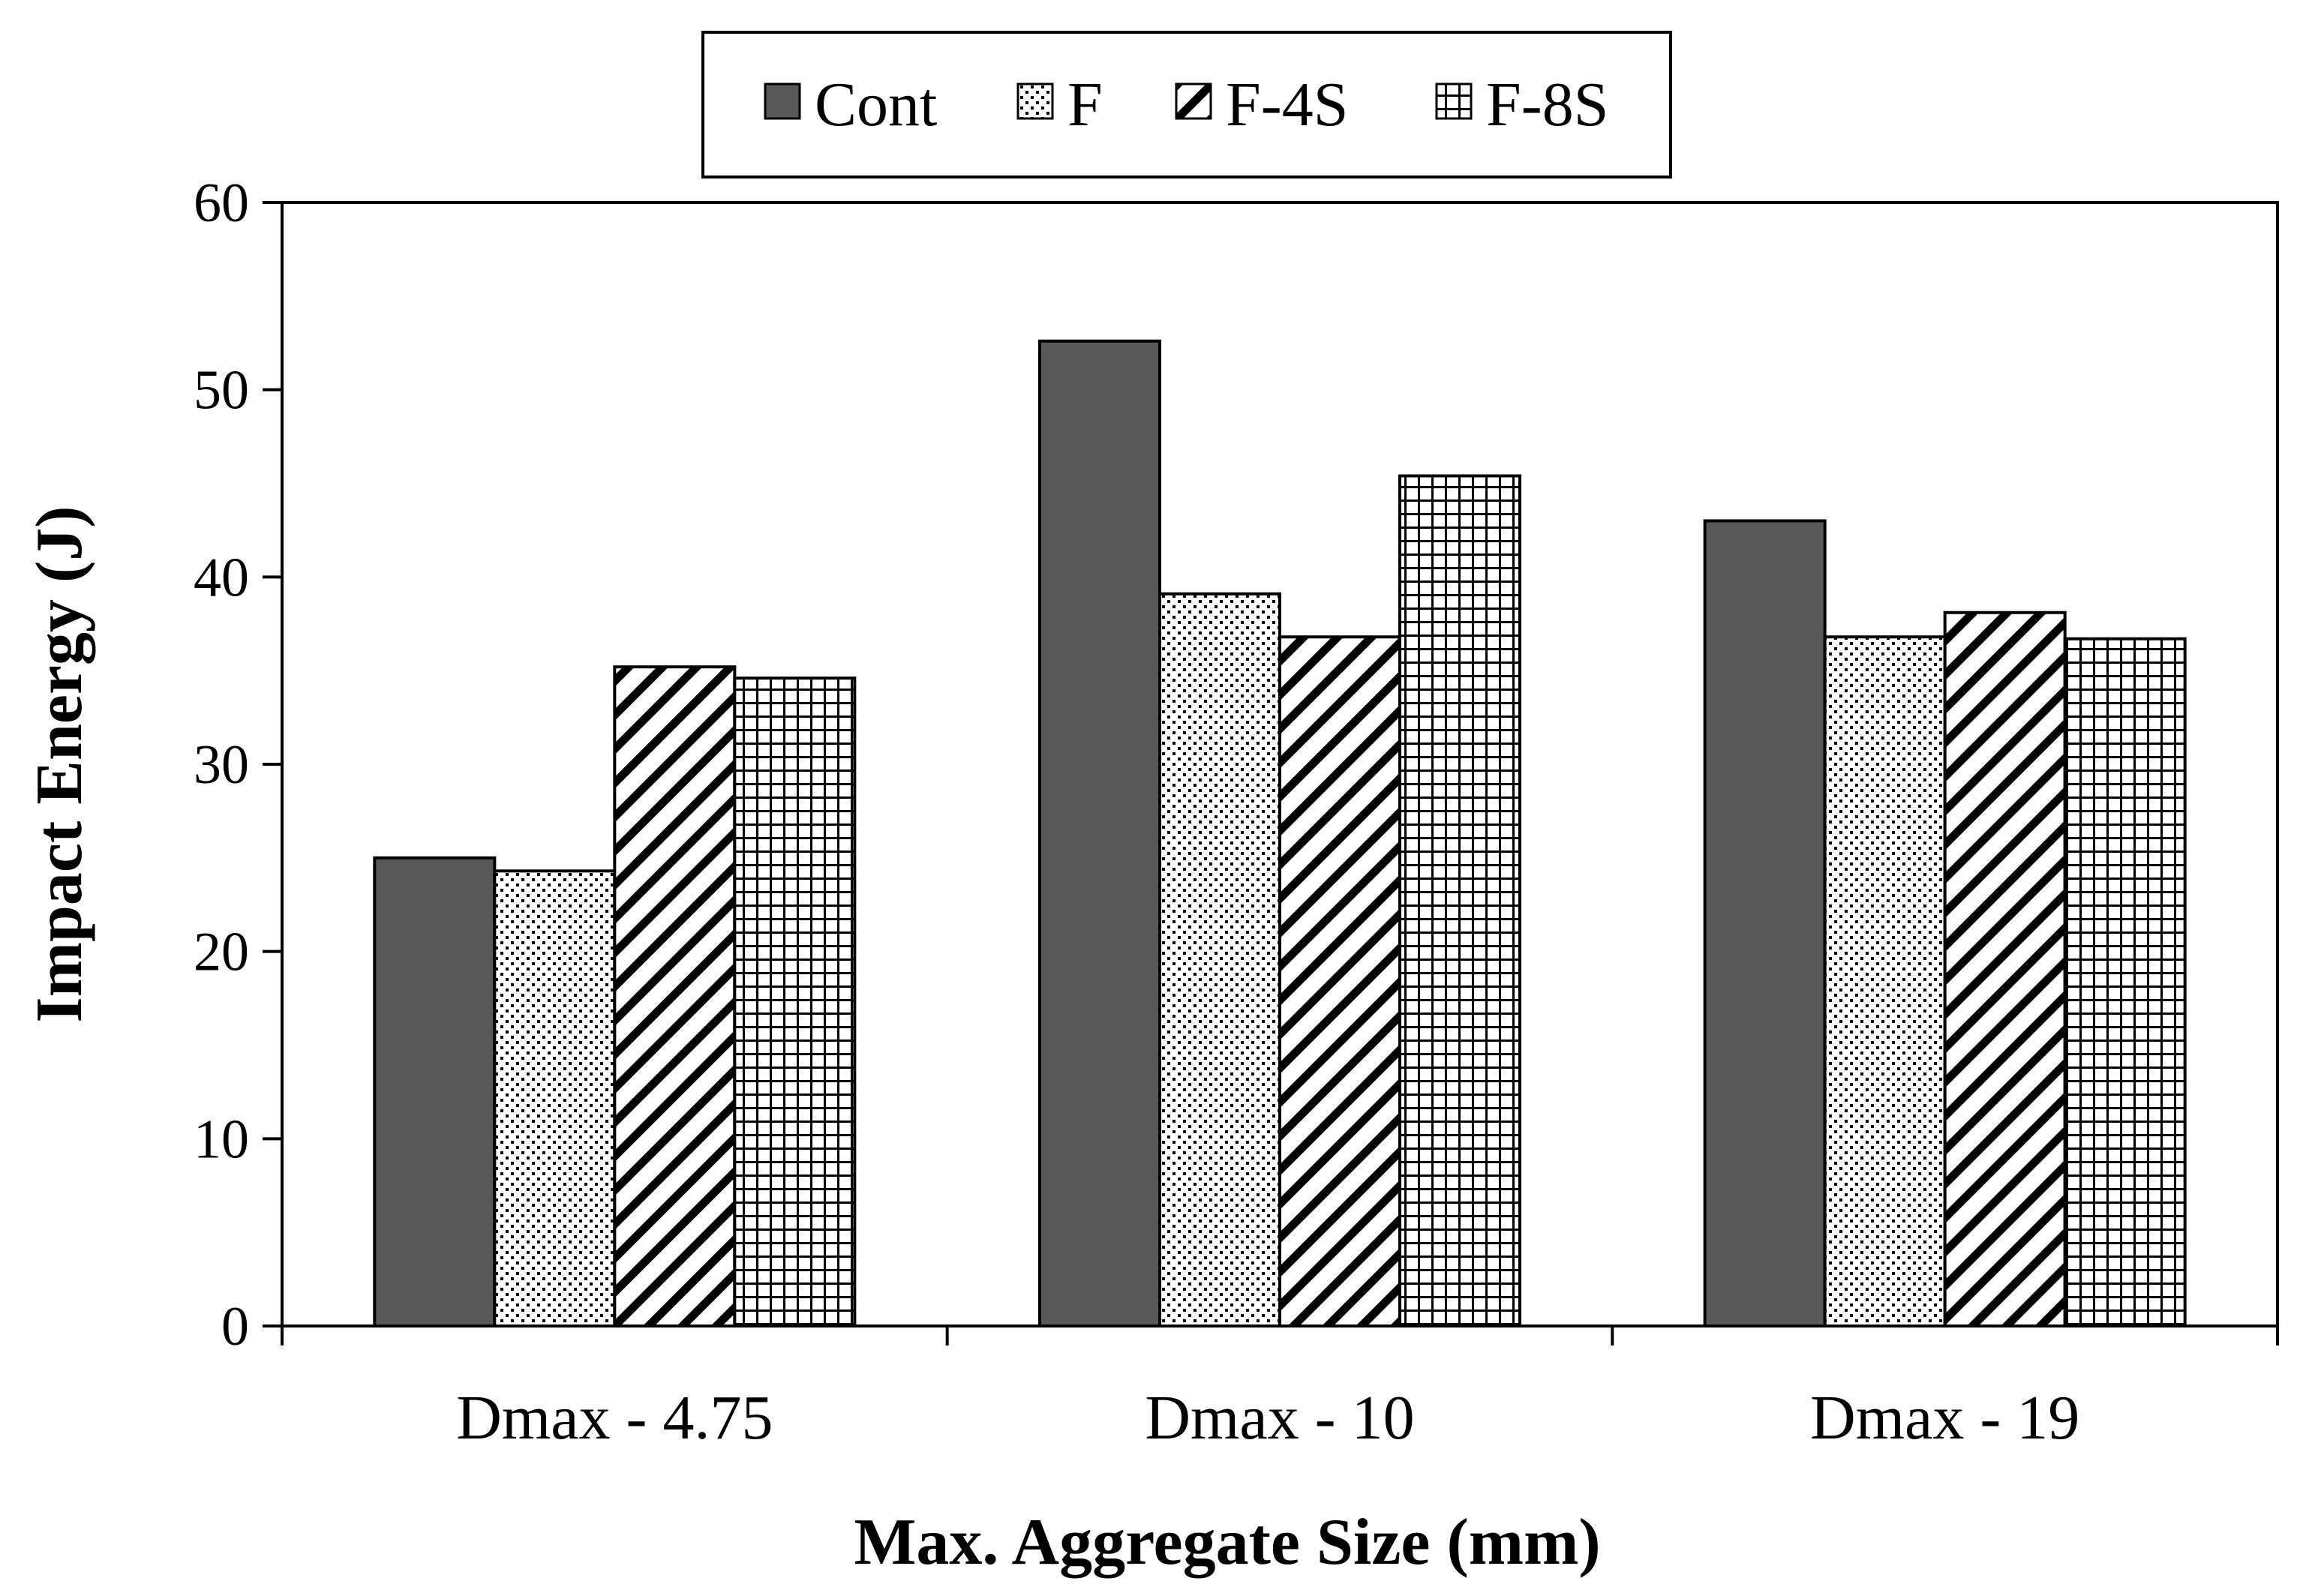 The width and height of the screenshot is (2300, 1596). I want to click on y-tick-label: 10, so click(221, 1139).